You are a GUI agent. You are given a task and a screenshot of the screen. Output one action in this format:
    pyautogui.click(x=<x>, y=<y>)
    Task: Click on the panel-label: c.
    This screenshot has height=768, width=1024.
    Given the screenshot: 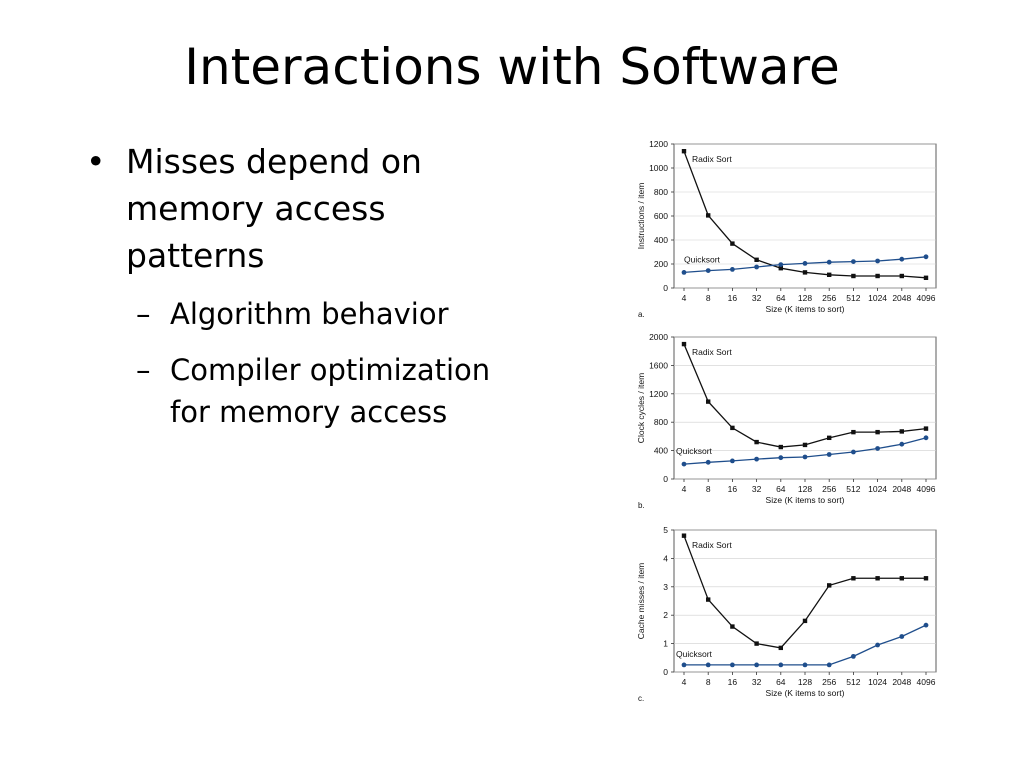 What is the action you would take?
    pyautogui.click(x=641, y=698)
    